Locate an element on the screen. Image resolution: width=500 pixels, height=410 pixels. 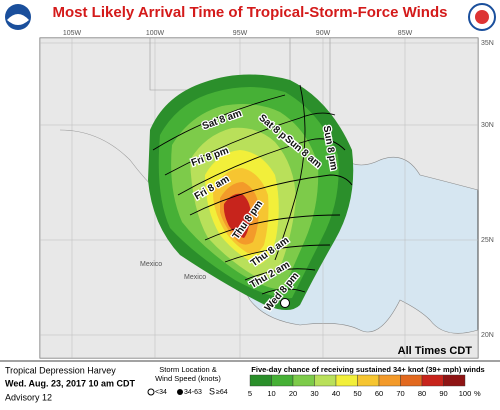
storm-legend-subtitle: Wind Speed (knots) is located at coordinates (188, 378).